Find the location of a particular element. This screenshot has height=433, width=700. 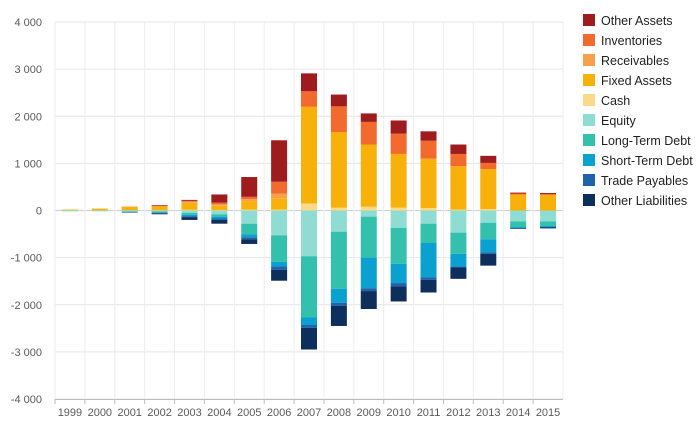

y-tick-label: 0 is located at coordinates (39, 212).